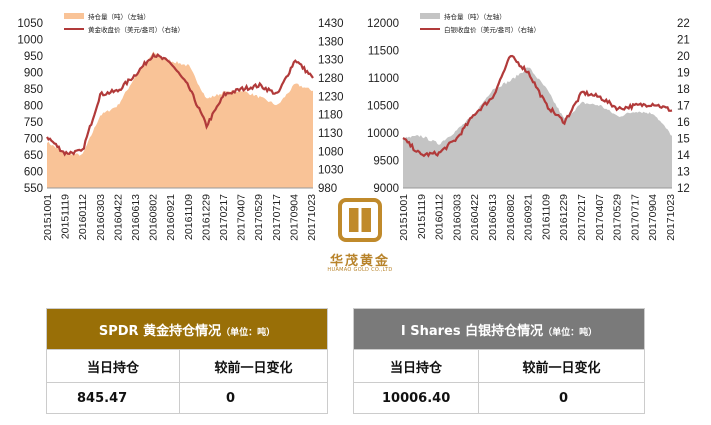  Describe the element at coordinates (383, 52) in the screenshot. I see `chart1-left-tick-11500: 11500` at that location.